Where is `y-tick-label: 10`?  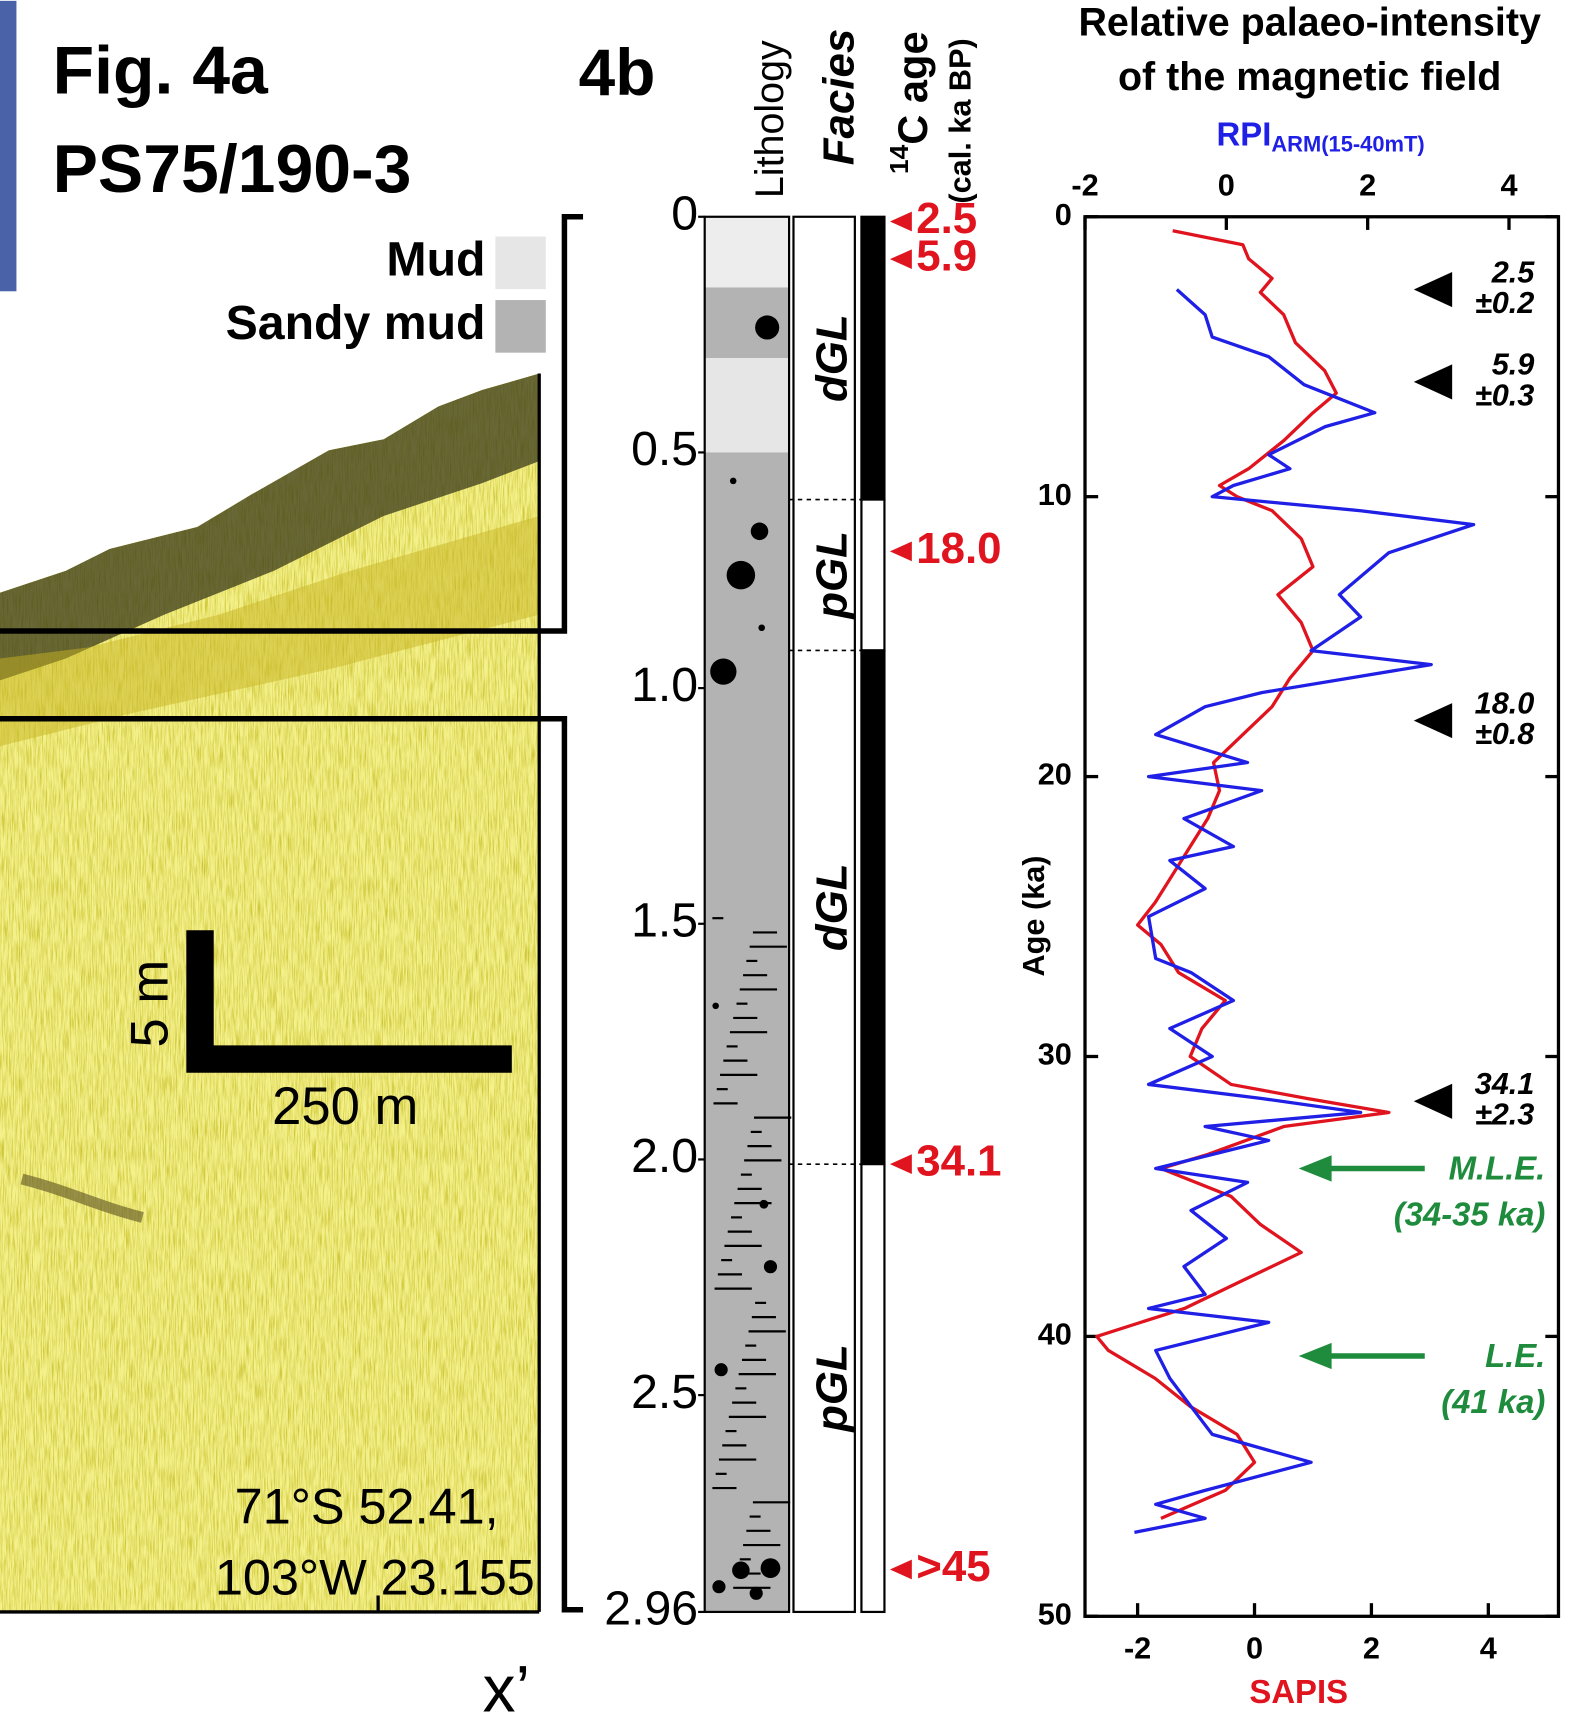 y-tick-label: 10 is located at coordinates (1055, 494).